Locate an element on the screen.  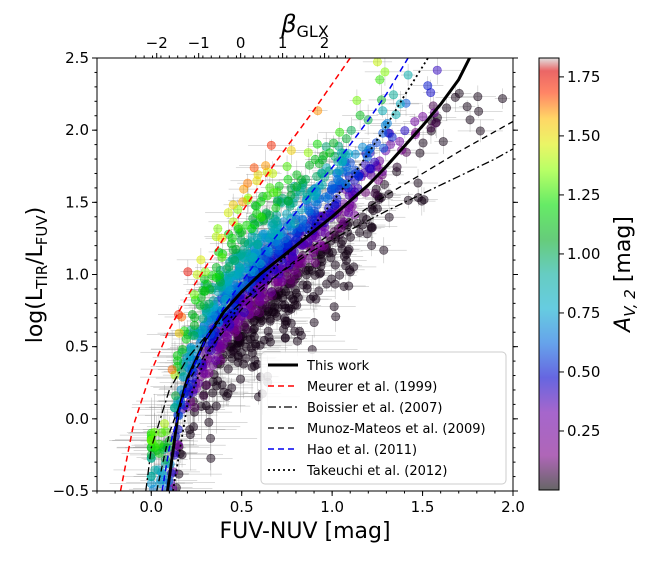
top-axis-label: βGLX is located at coordinates (304, 25).